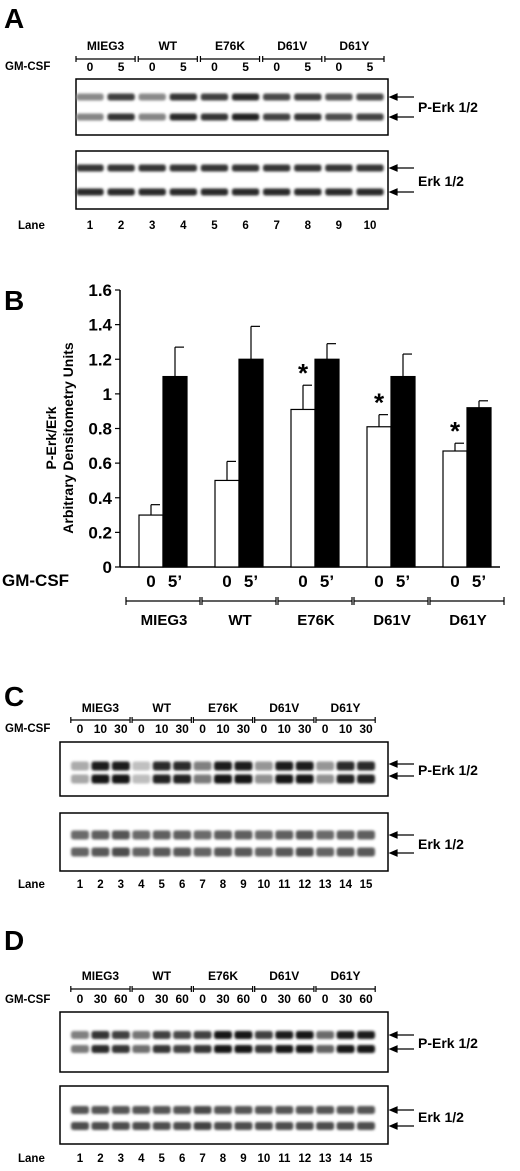  Describe the element at coordinates (100, 290) in the screenshot. I see `y-tick-label: 1.6` at that location.